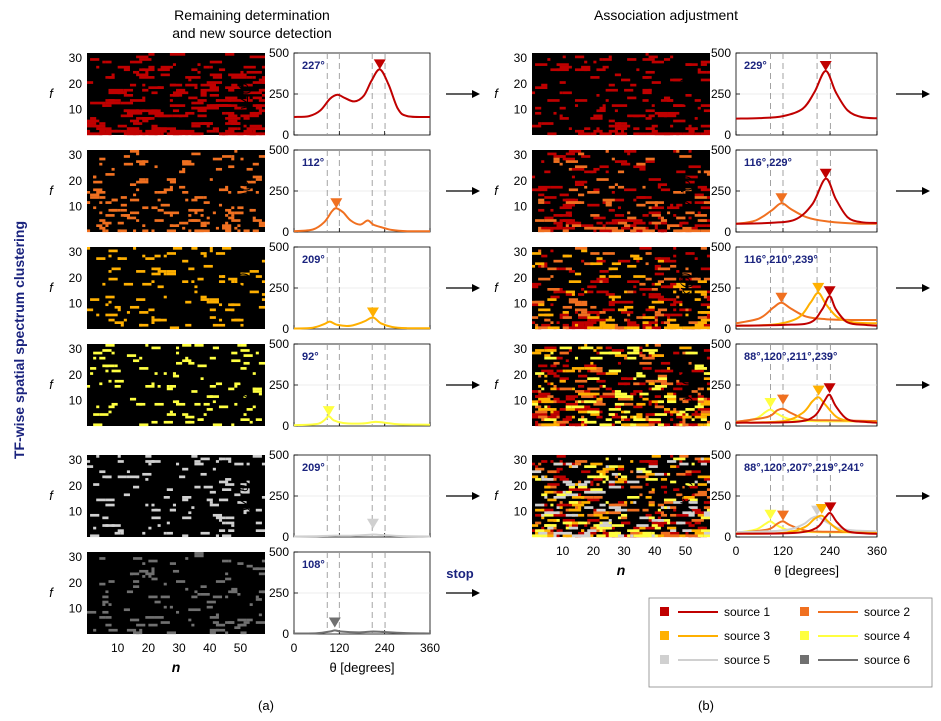 The width and height of the screenshot is (941, 721). I want to click on y-tick-label: 0, so click(285, 537).